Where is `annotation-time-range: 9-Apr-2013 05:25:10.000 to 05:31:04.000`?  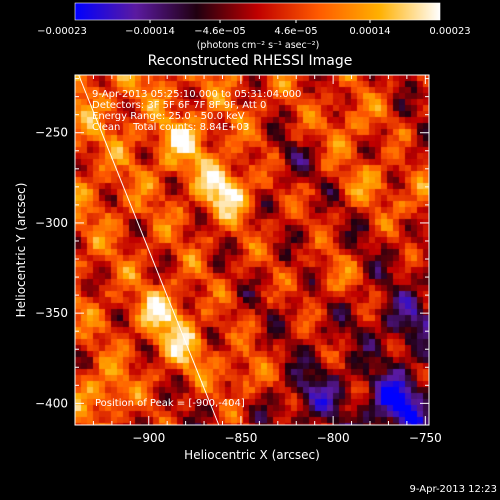 annotation-time-range: 9-Apr-2013 05:25:10.000 to 05:31:04.000 is located at coordinates (197, 94).